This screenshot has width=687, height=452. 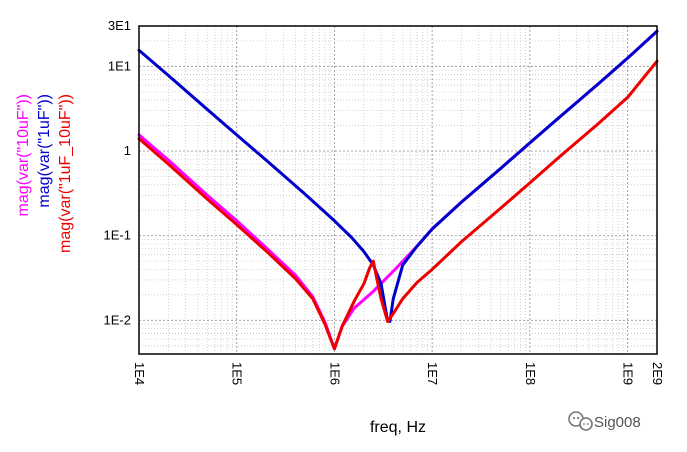 What do you see at coordinates (139, 373) in the screenshot?
I see `x-tick-label: 1E4` at bounding box center [139, 373].